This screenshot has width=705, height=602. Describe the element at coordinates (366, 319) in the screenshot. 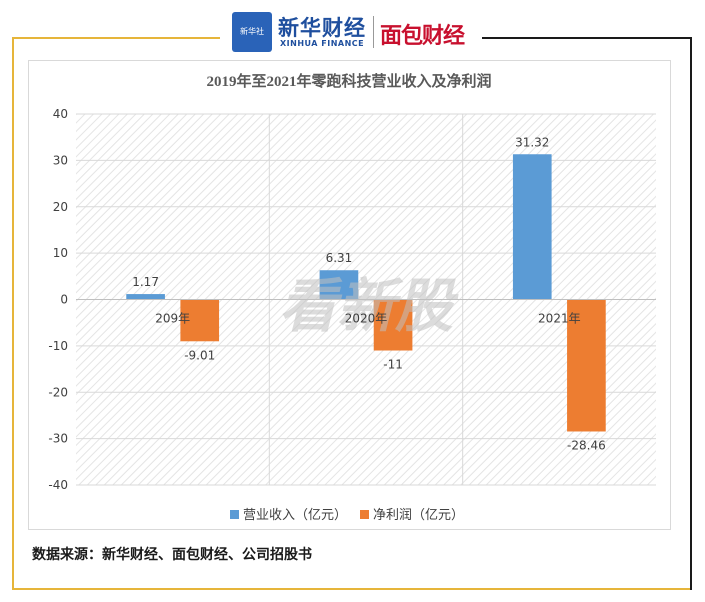

I see `x-tick-label: 2020年` at that location.